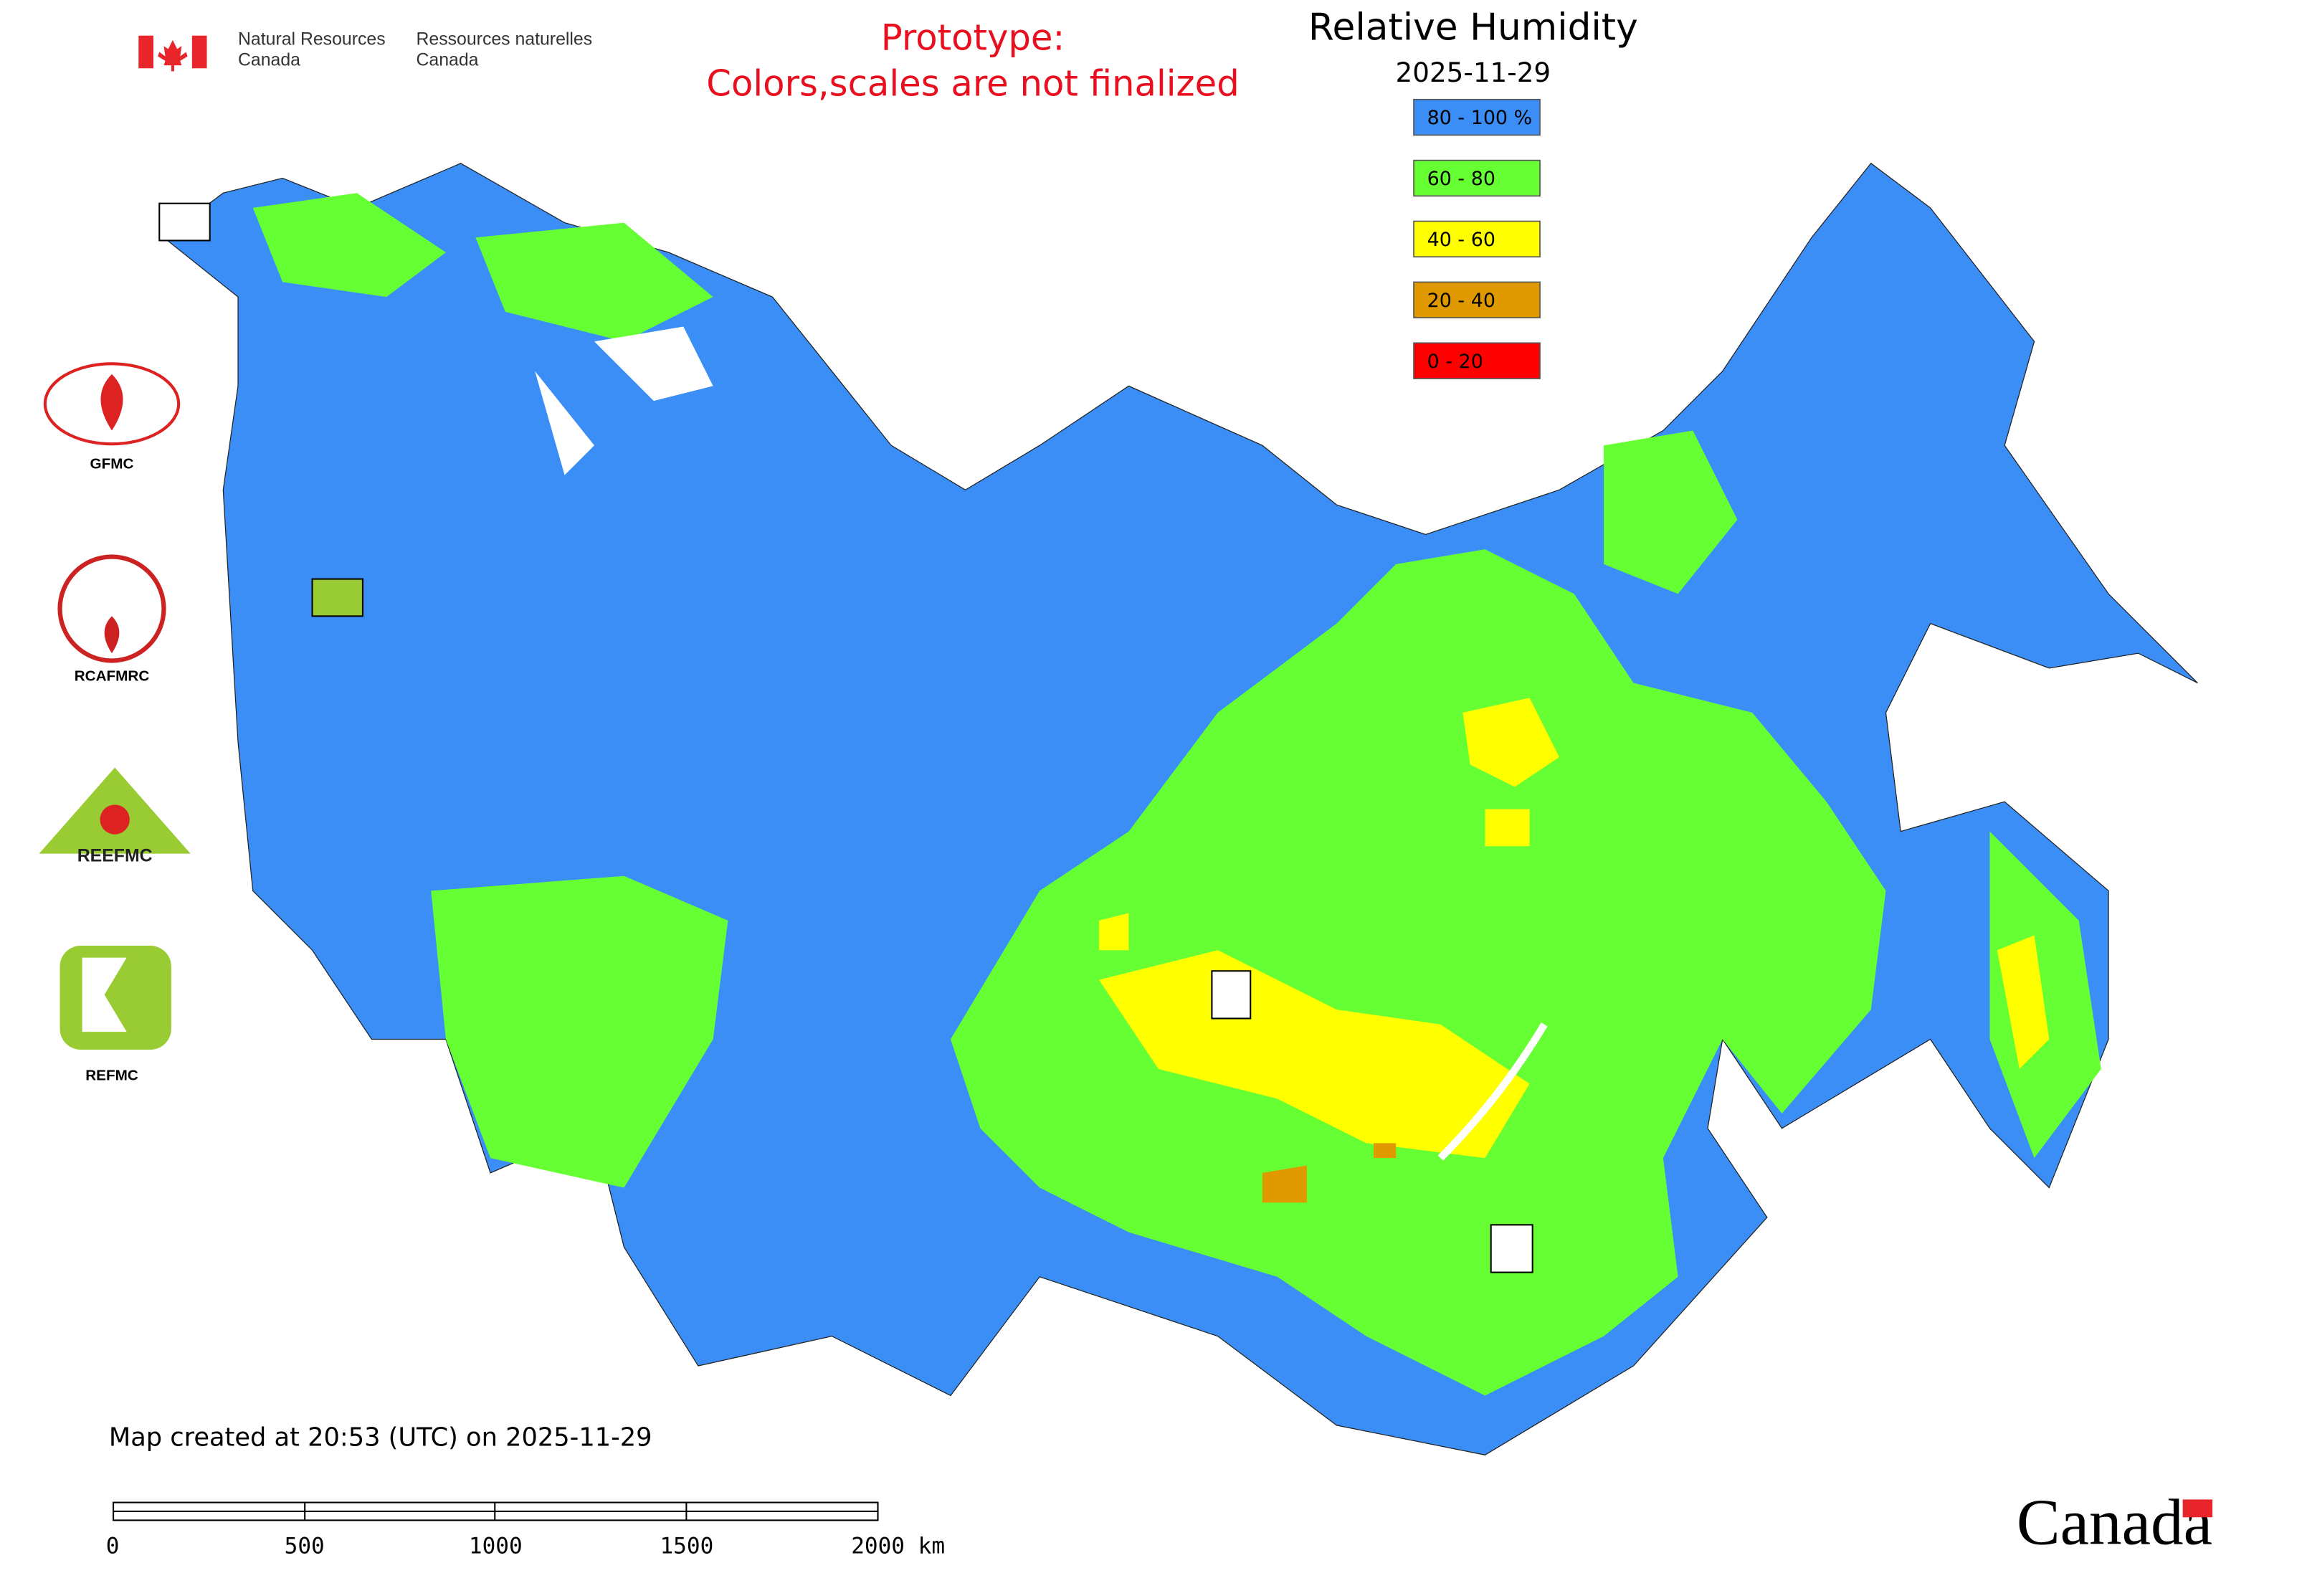 The height and width of the screenshot is (1596, 2302). What do you see at coordinates (115, 855) in the screenshot?
I see `logo-label: REEFMC` at bounding box center [115, 855].